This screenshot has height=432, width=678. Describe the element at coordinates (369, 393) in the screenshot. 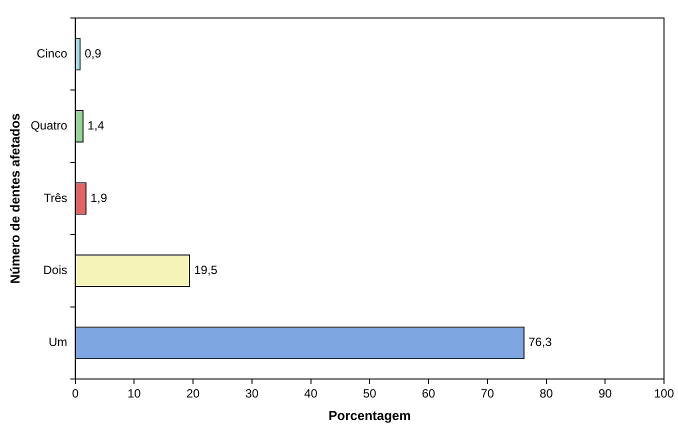

I see `x-tick-label: 50` at that location.